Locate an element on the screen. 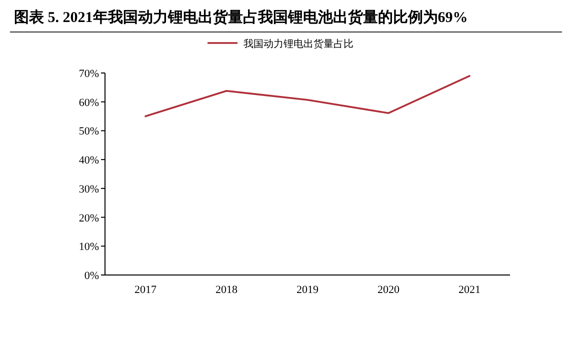  chart-title: 图表 5. 2021年我国动力锂电出货量占我国锂电池出货量的比例为69% is located at coordinates (241, 17).